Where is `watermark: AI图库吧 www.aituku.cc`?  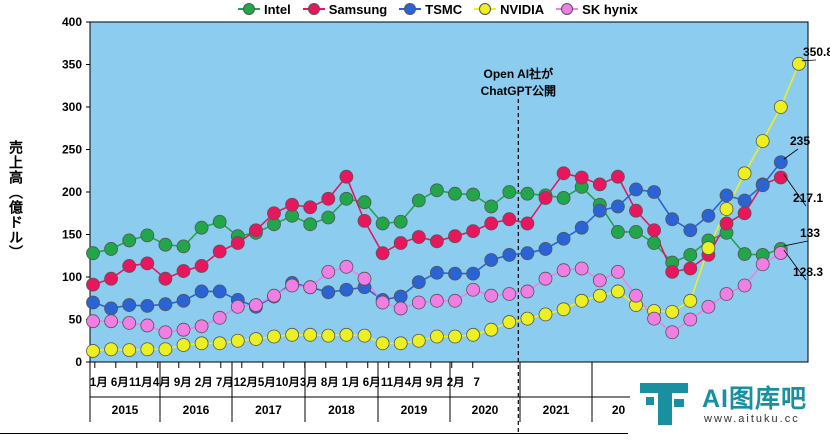 watermark: AI图库吧 www.aituku.cc is located at coordinates (730, 404).